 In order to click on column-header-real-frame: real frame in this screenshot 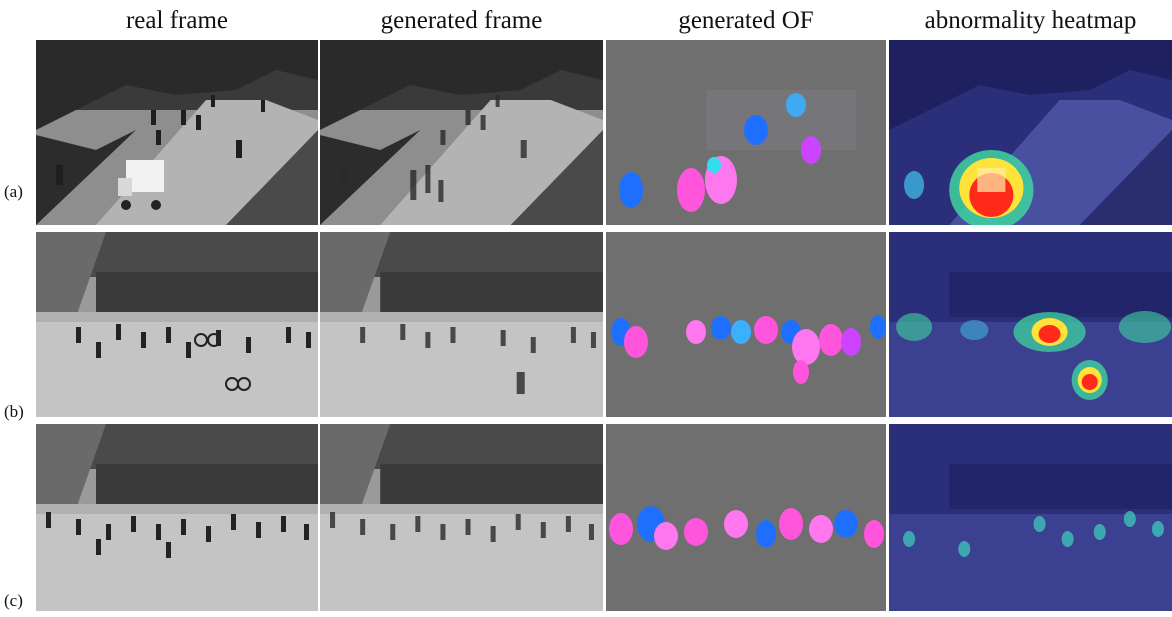, I will do `click(176, 20)`.